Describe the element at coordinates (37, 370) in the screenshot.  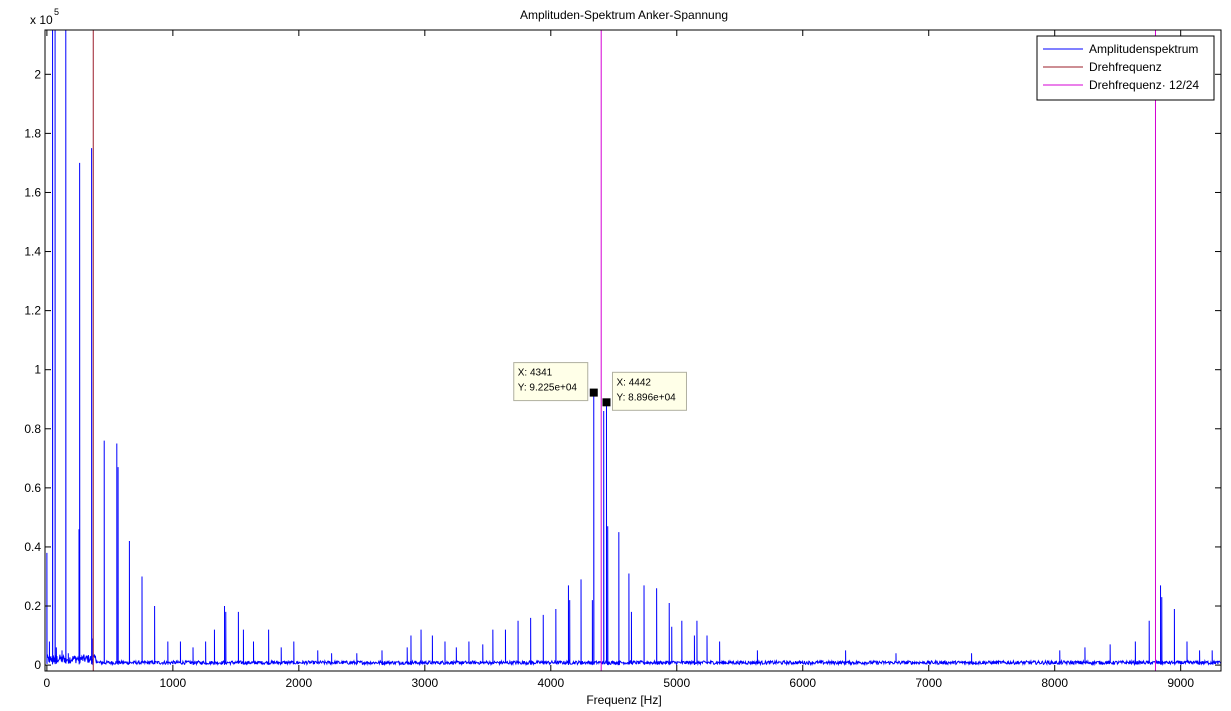
I see `y-tick-label: 1` at that location.